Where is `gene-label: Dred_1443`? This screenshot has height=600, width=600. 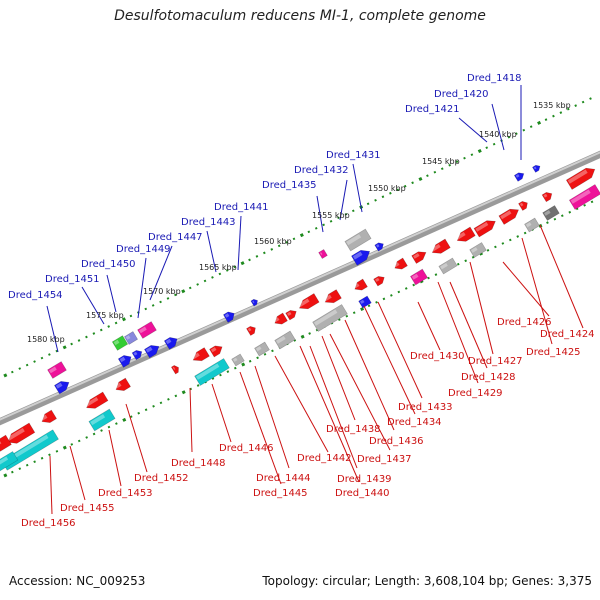 gene-label: Dred_1443 is located at coordinates (208, 222).